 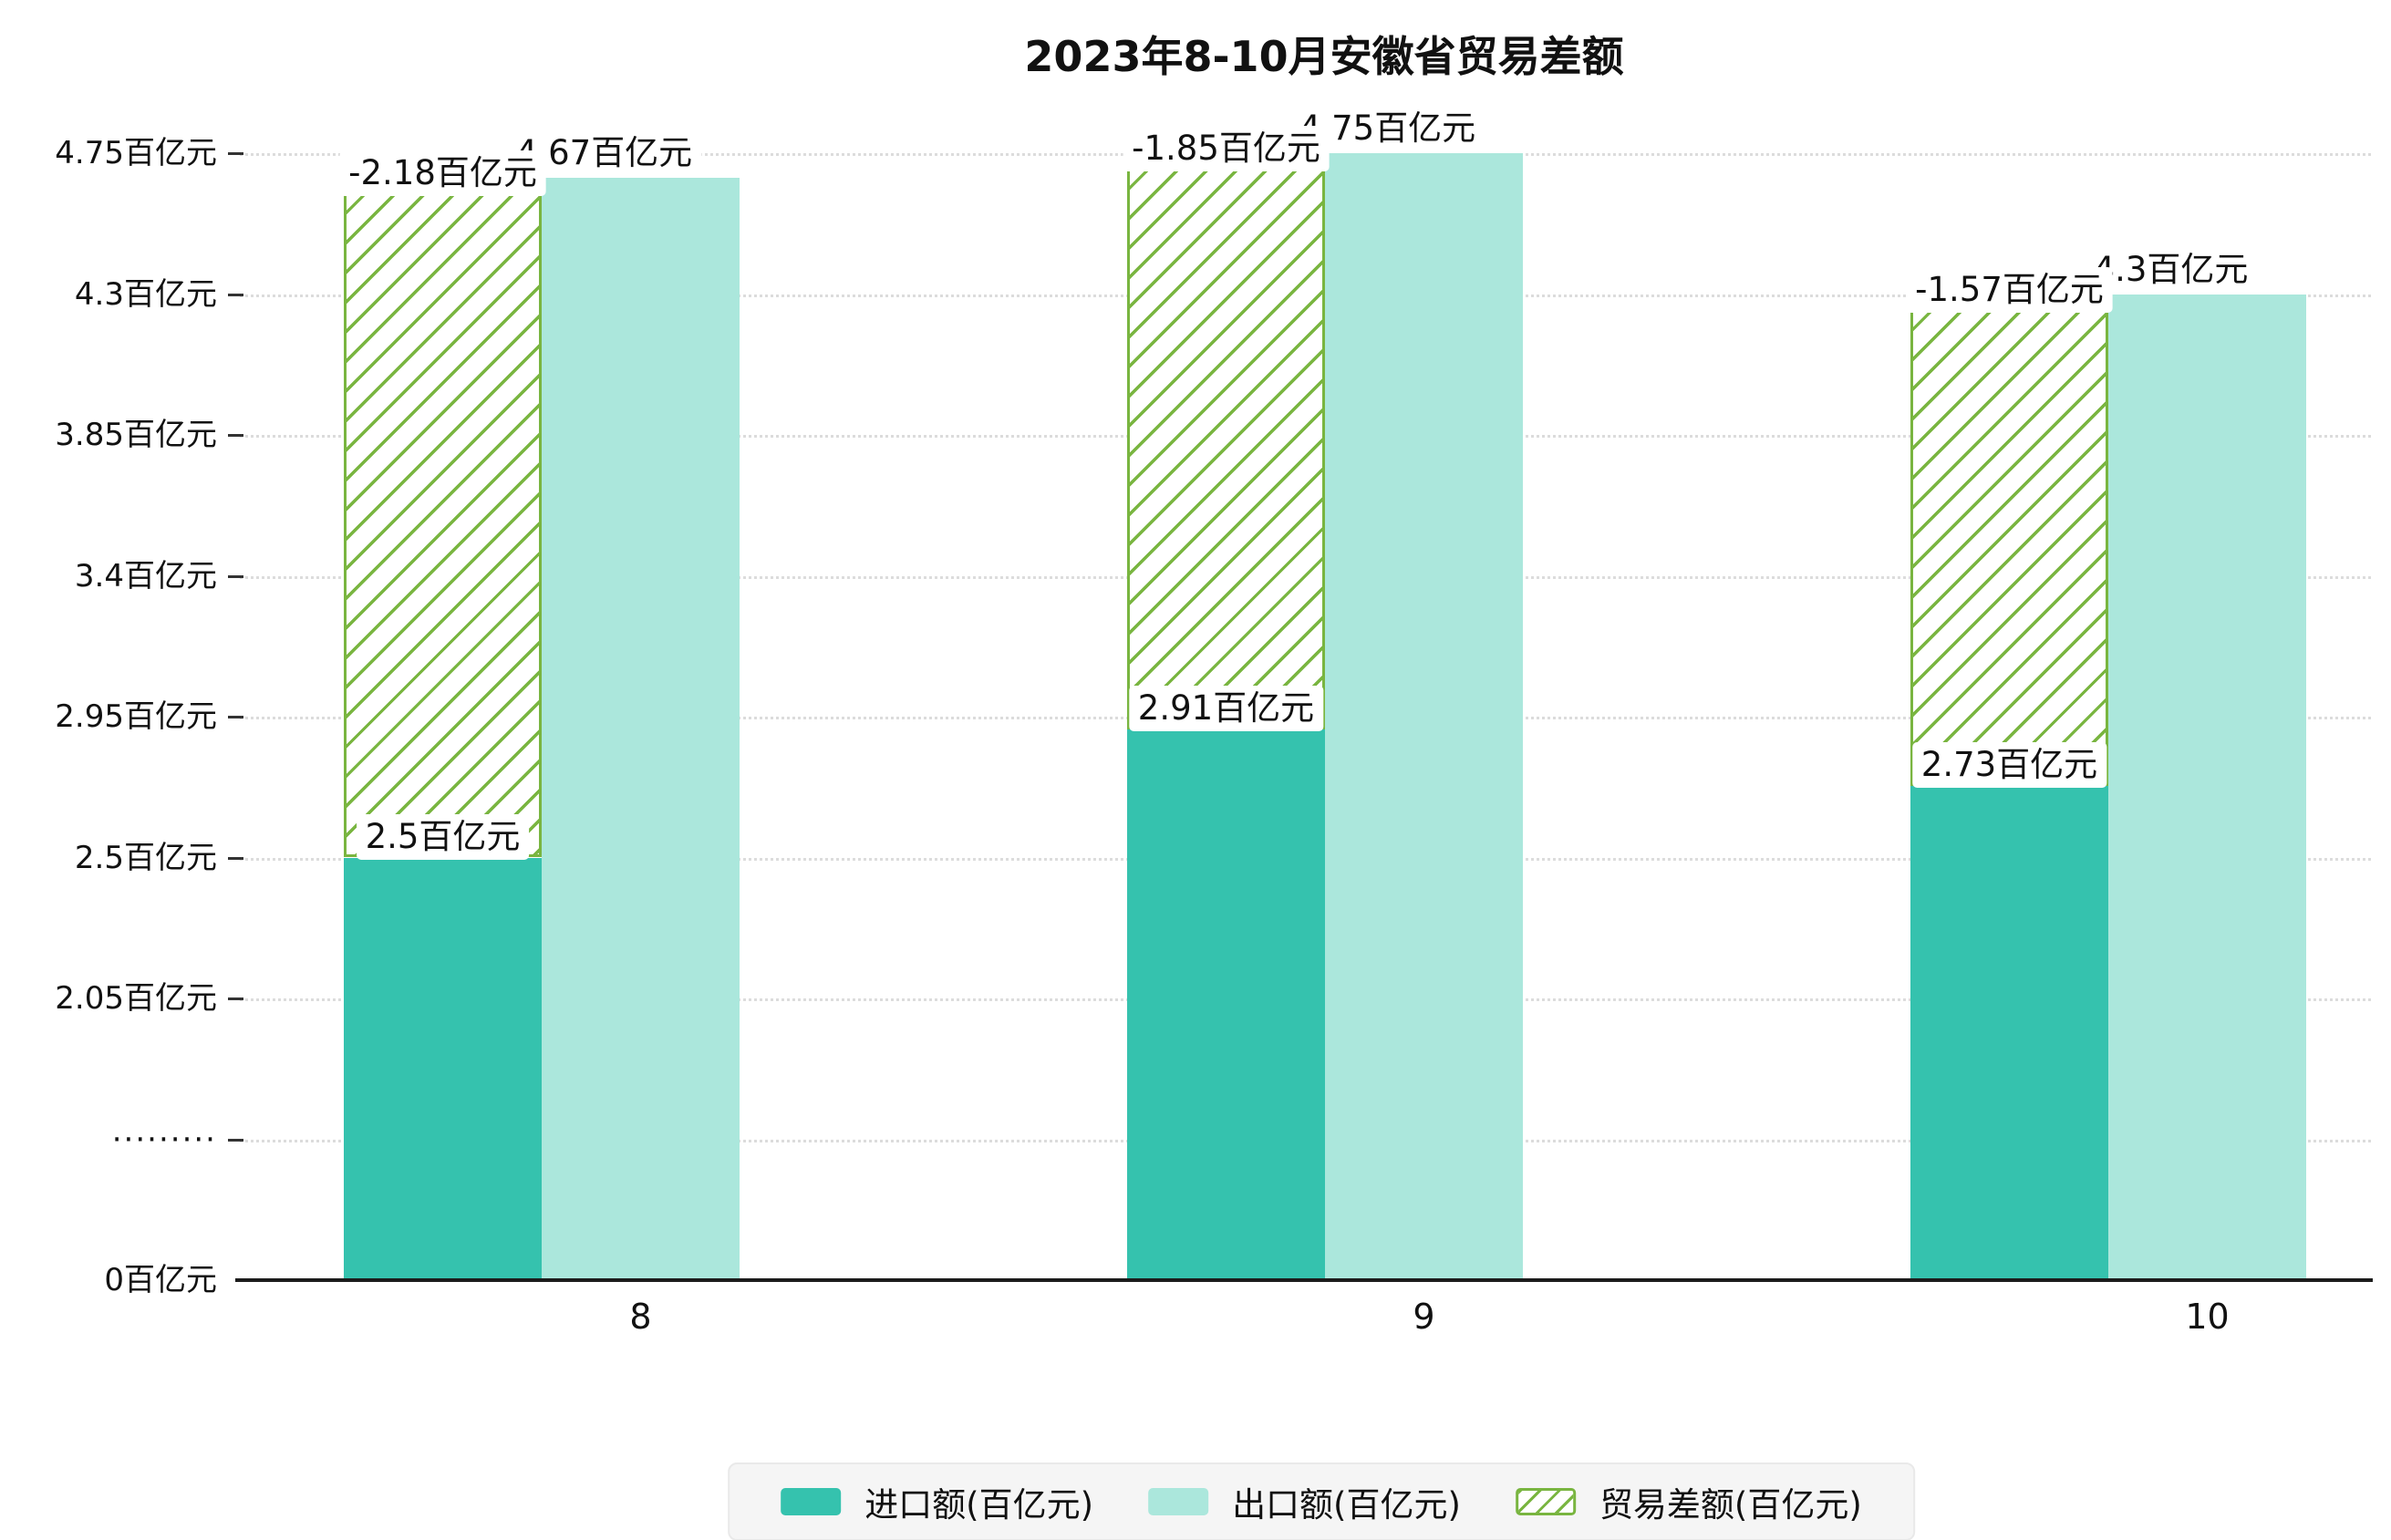 What do you see at coordinates (1226, 148) in the screenshot?
I see `value-label-balance: -1.85百亿元` at bounding box center [1226, 148].